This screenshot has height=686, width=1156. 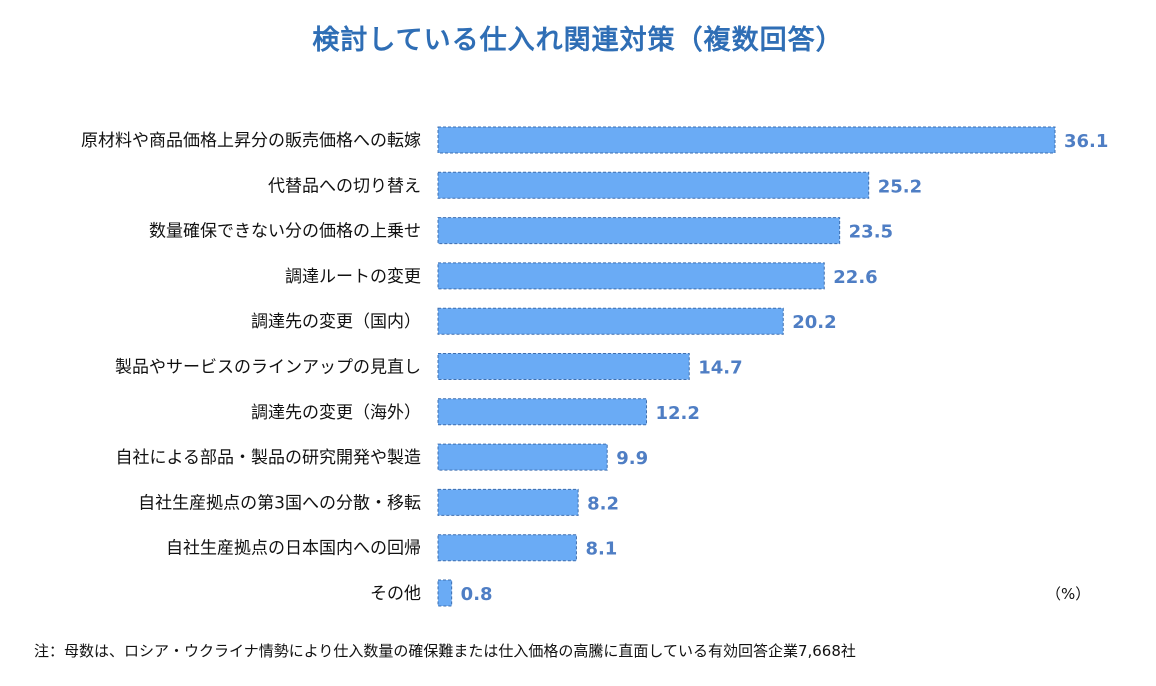 What do you see at coordinates (268, 368) in the screenshot?
I see `category-label: 製品やサービスのラインアップの見直し` at bounding box center [268, 368].